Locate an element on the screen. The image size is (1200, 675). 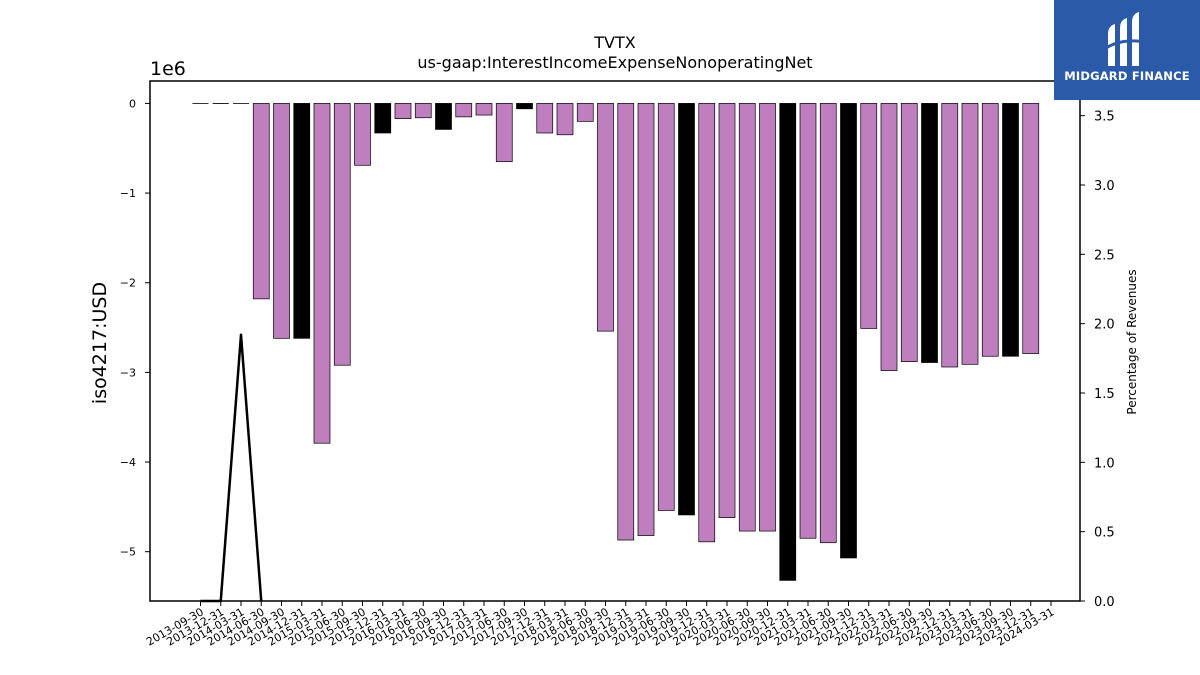
percentage-line is located at coordinates (231, 468).